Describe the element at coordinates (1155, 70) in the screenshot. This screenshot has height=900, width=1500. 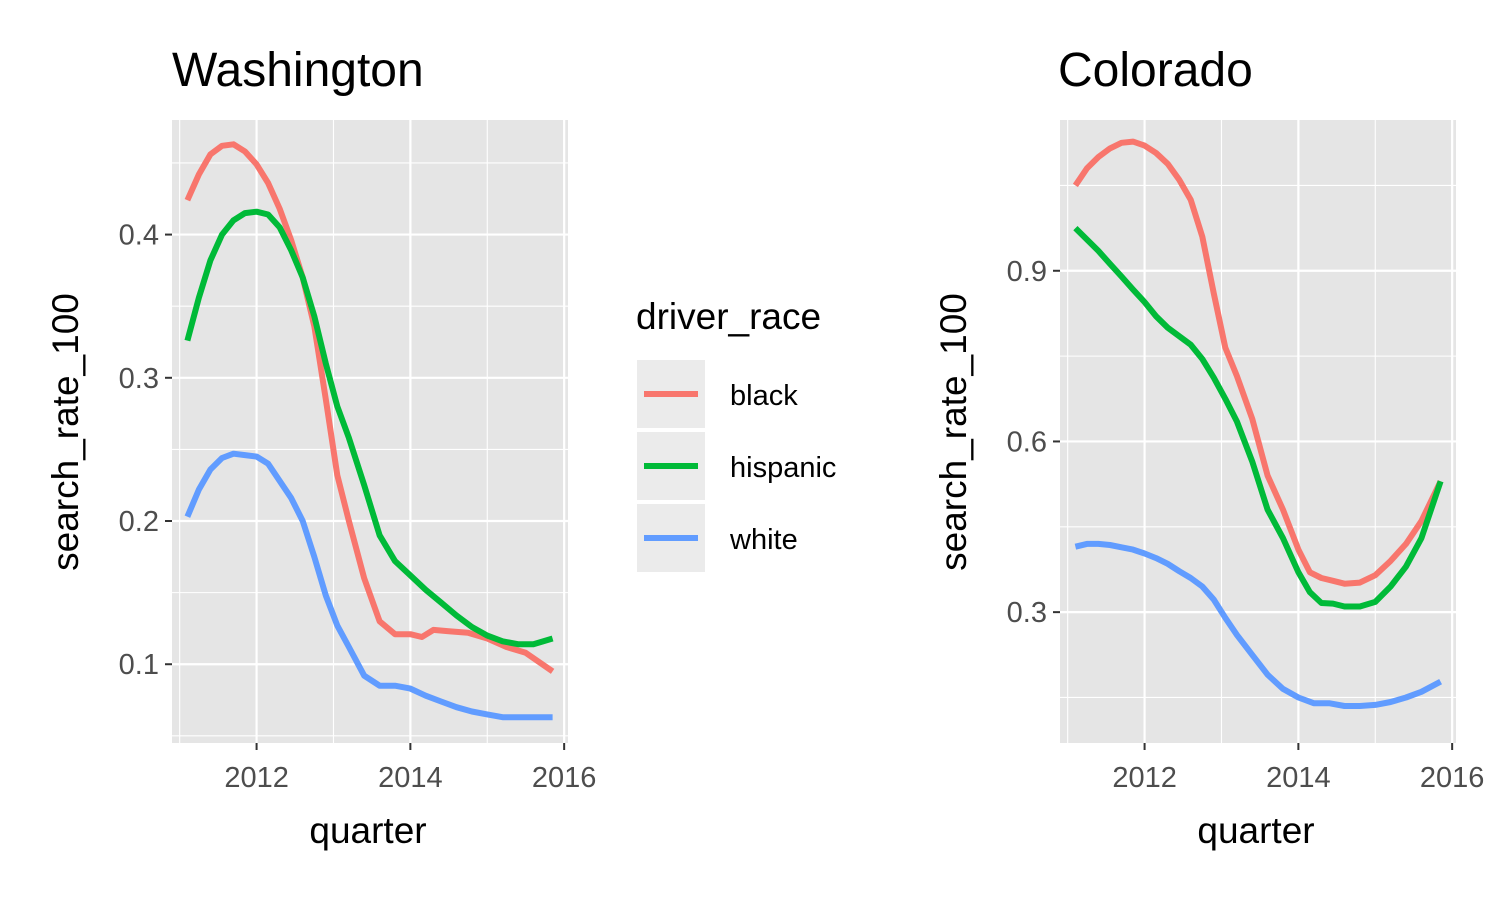
I see `panel-title: Colorado` at that location.